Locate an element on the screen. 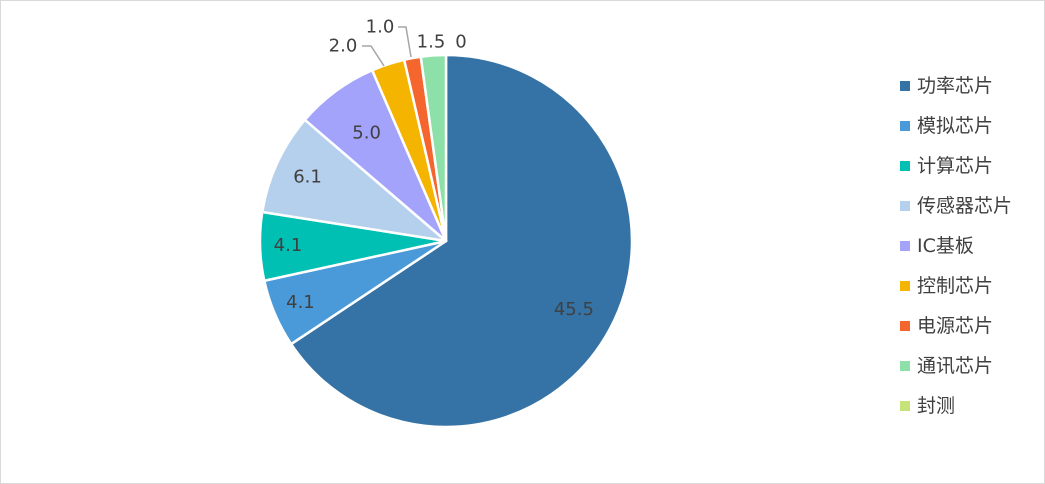  chart-legend: 功率芯片模拟芯片计算芯片传感器芯片 IC基板控制芯片电源芯片通讯芯片封测 is located at coordinates (970, 246).